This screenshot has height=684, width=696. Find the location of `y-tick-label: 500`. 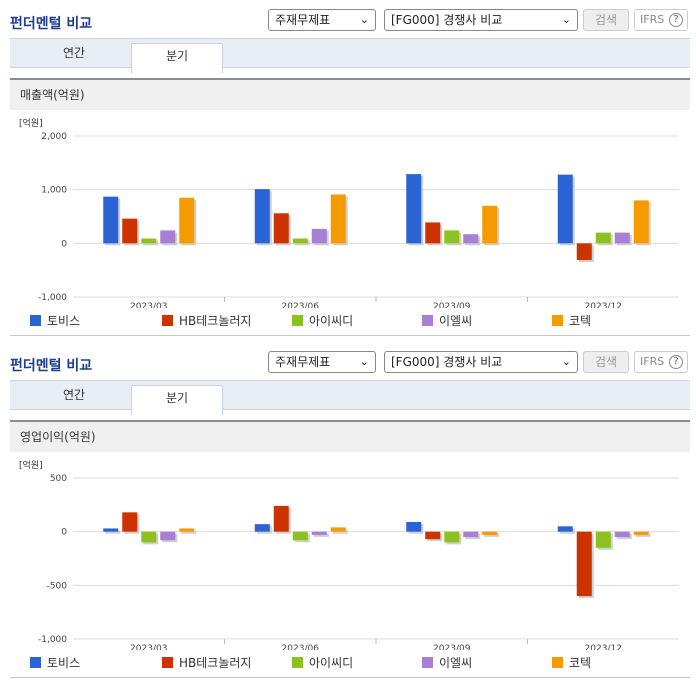

y-tick-label: 500 is located at coordinates (58, 479).